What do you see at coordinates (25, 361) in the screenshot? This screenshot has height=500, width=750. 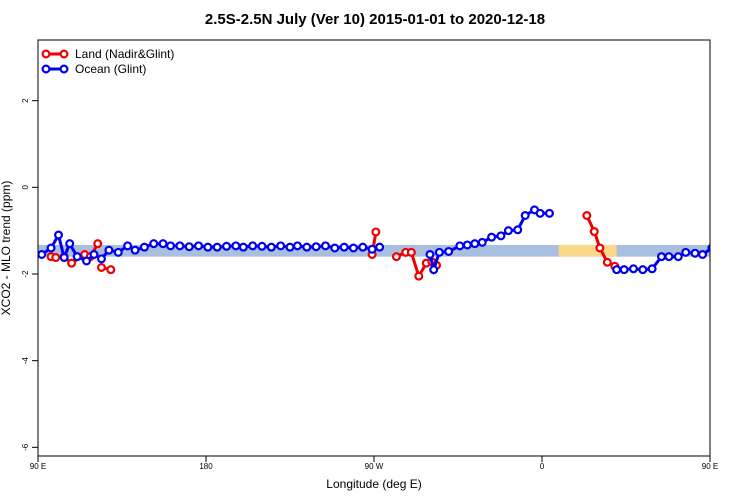 I see `y-tick-label: -4` at bounding box center [25, 361].